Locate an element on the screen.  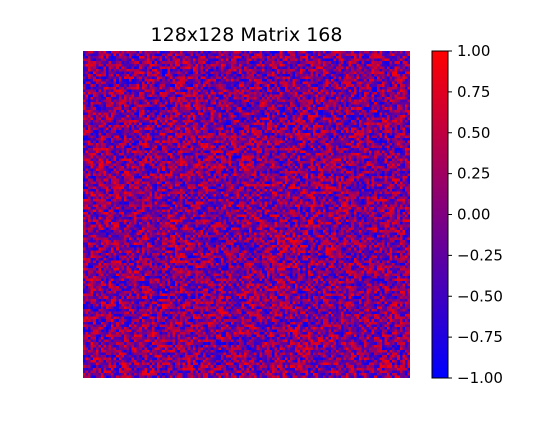
colorbar-tick-label: 0.25 is located at coordinates (473, 174).